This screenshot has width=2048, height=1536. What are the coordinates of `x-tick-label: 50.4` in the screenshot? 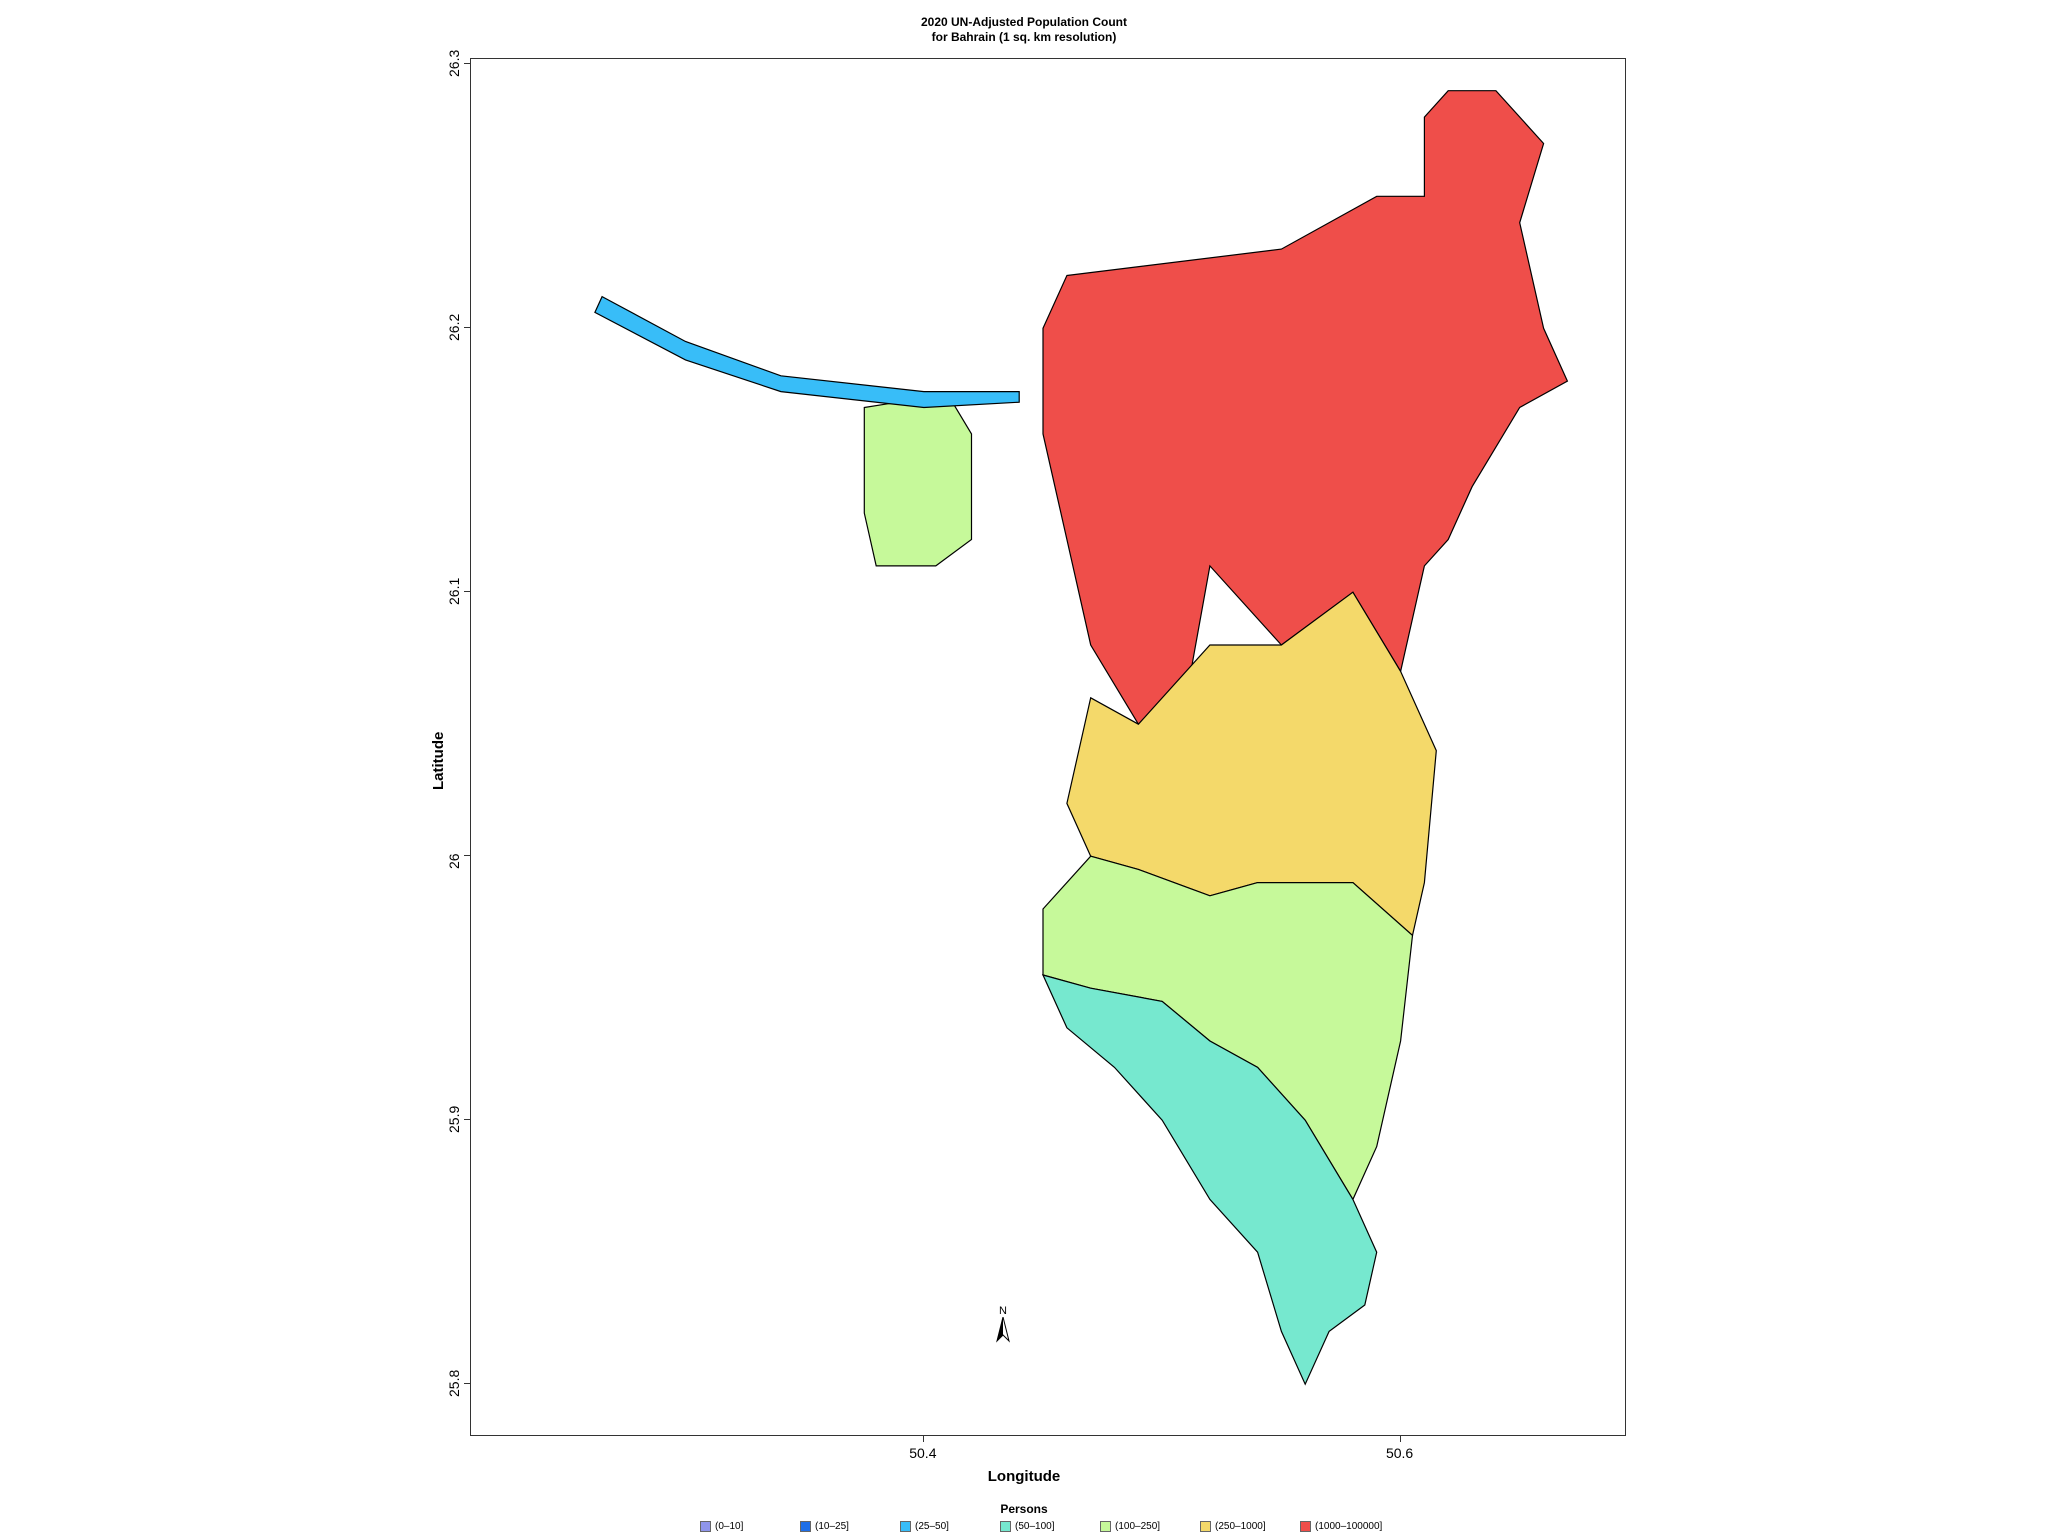 It's located at (923, 1453).